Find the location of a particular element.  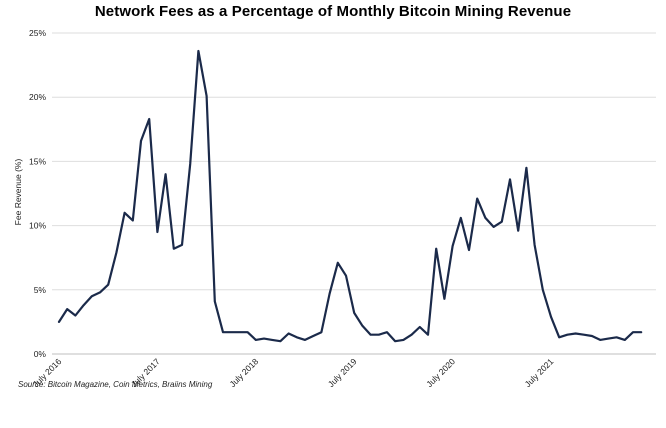

x-tick-label: July 2020 is located at coordinates (440, 372).